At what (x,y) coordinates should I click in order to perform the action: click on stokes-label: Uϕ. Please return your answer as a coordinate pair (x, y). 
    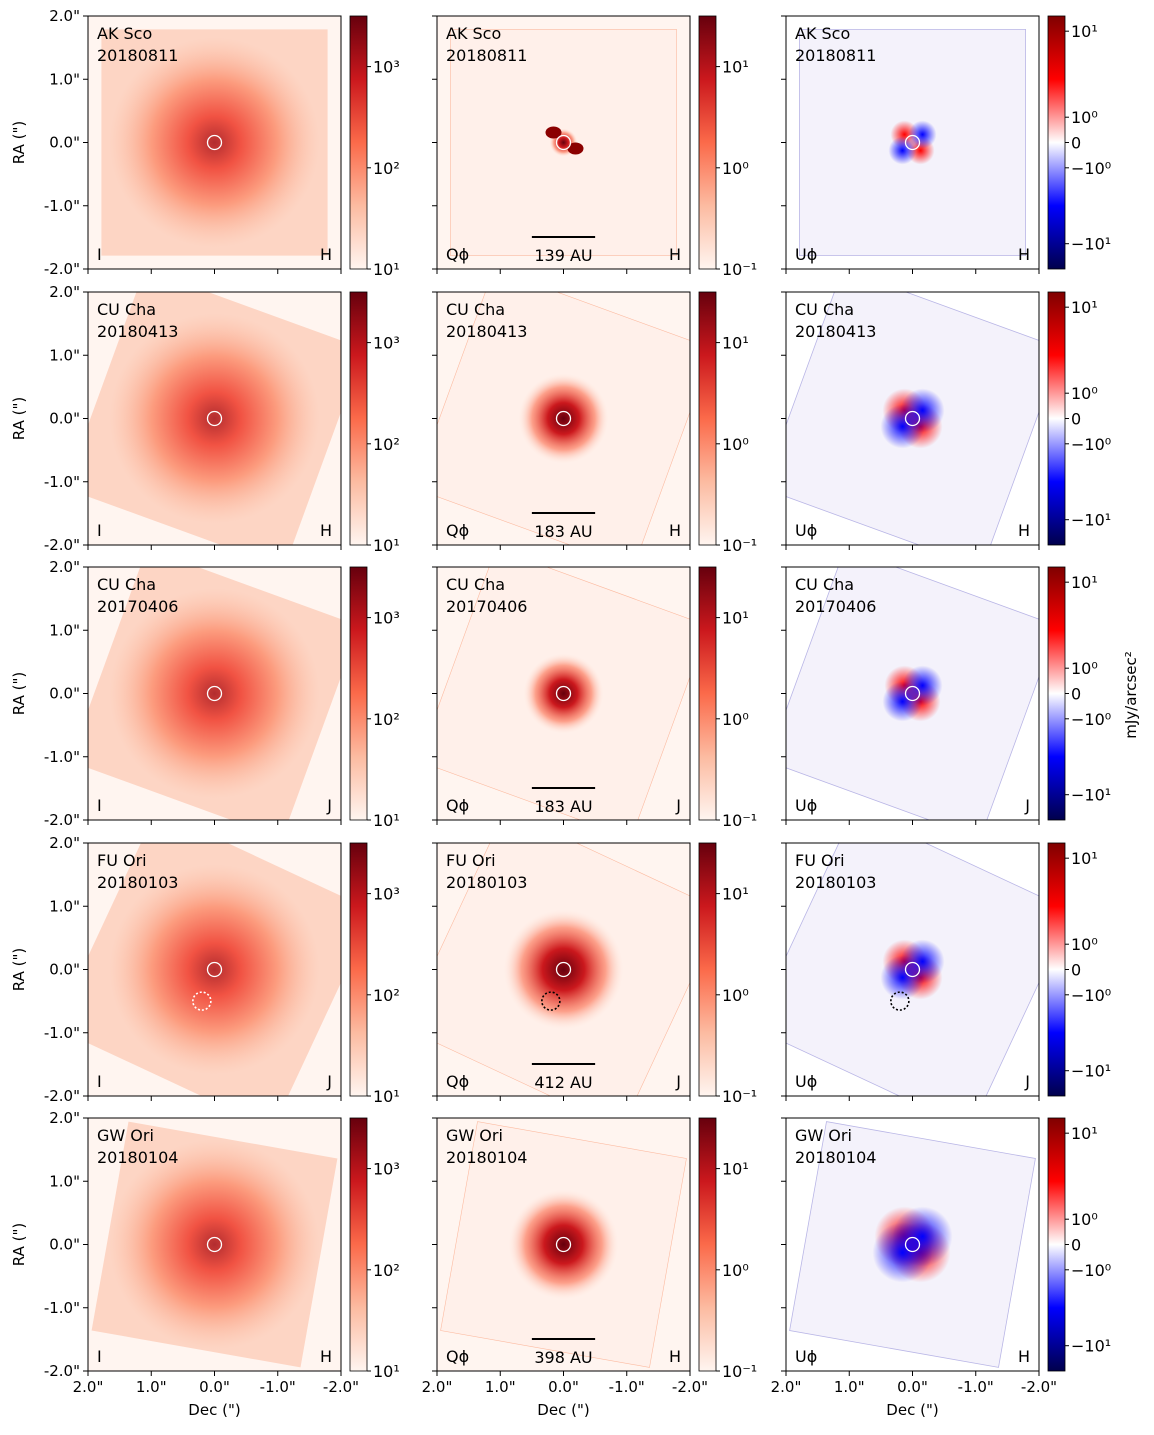
    Looking at the image, I should click on (806, 530).